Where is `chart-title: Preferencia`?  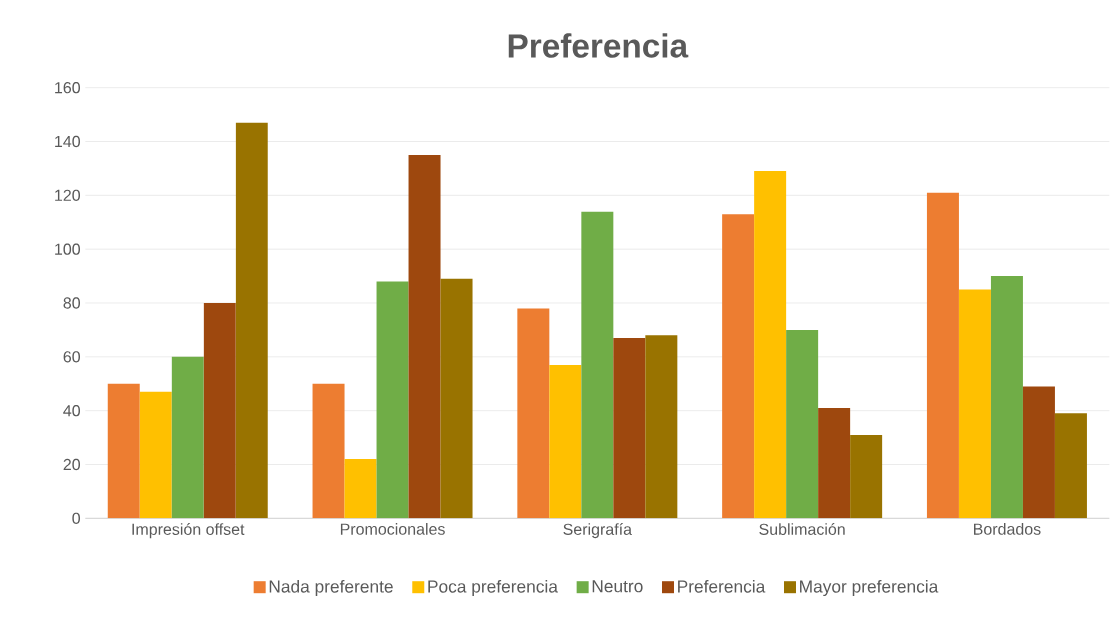 chart-title: Preferencia is located at coordinates (598, 45).